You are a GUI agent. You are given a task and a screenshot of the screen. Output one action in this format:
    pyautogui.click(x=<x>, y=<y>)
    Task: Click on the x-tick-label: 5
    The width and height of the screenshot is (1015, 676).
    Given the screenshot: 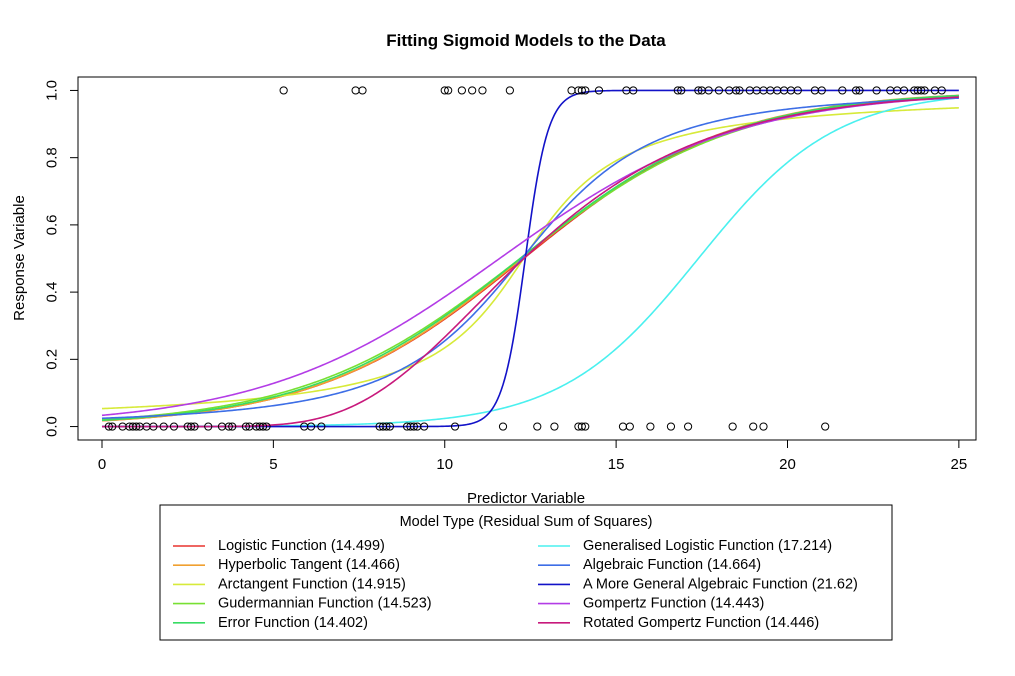 What is the action you would take?
    pyautogui.click(x=273, y=464)
    